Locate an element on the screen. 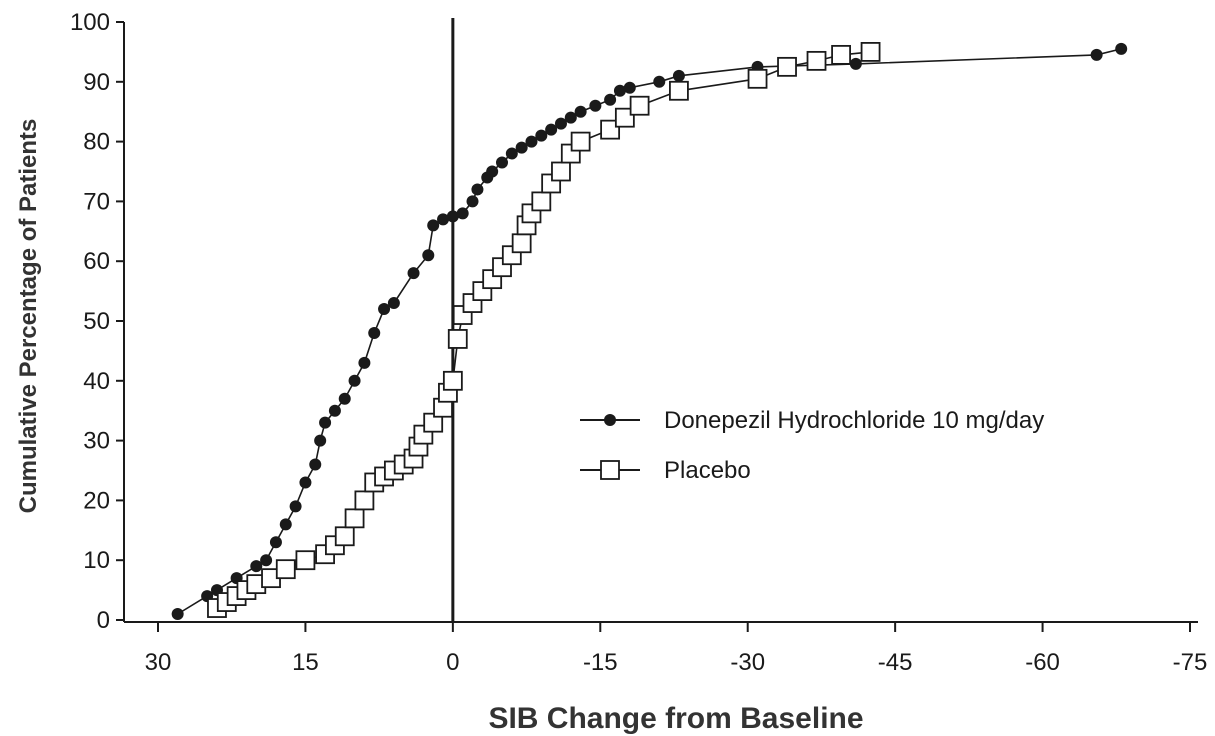 Image resolution: width=1215 pixels, height=736 pixels. y-axis-ticks: 0 10 20 30 40 50 60 70 80 90 100 is located at coordinates (97, 321).